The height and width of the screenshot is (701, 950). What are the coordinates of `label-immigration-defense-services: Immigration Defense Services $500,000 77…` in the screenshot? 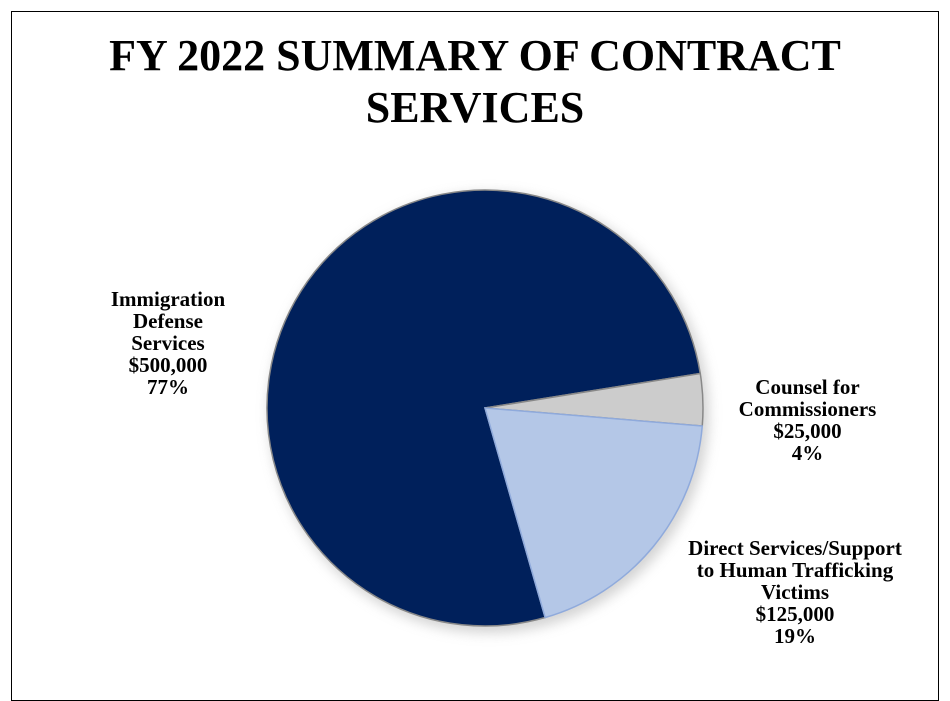 It's located at (168, 343).